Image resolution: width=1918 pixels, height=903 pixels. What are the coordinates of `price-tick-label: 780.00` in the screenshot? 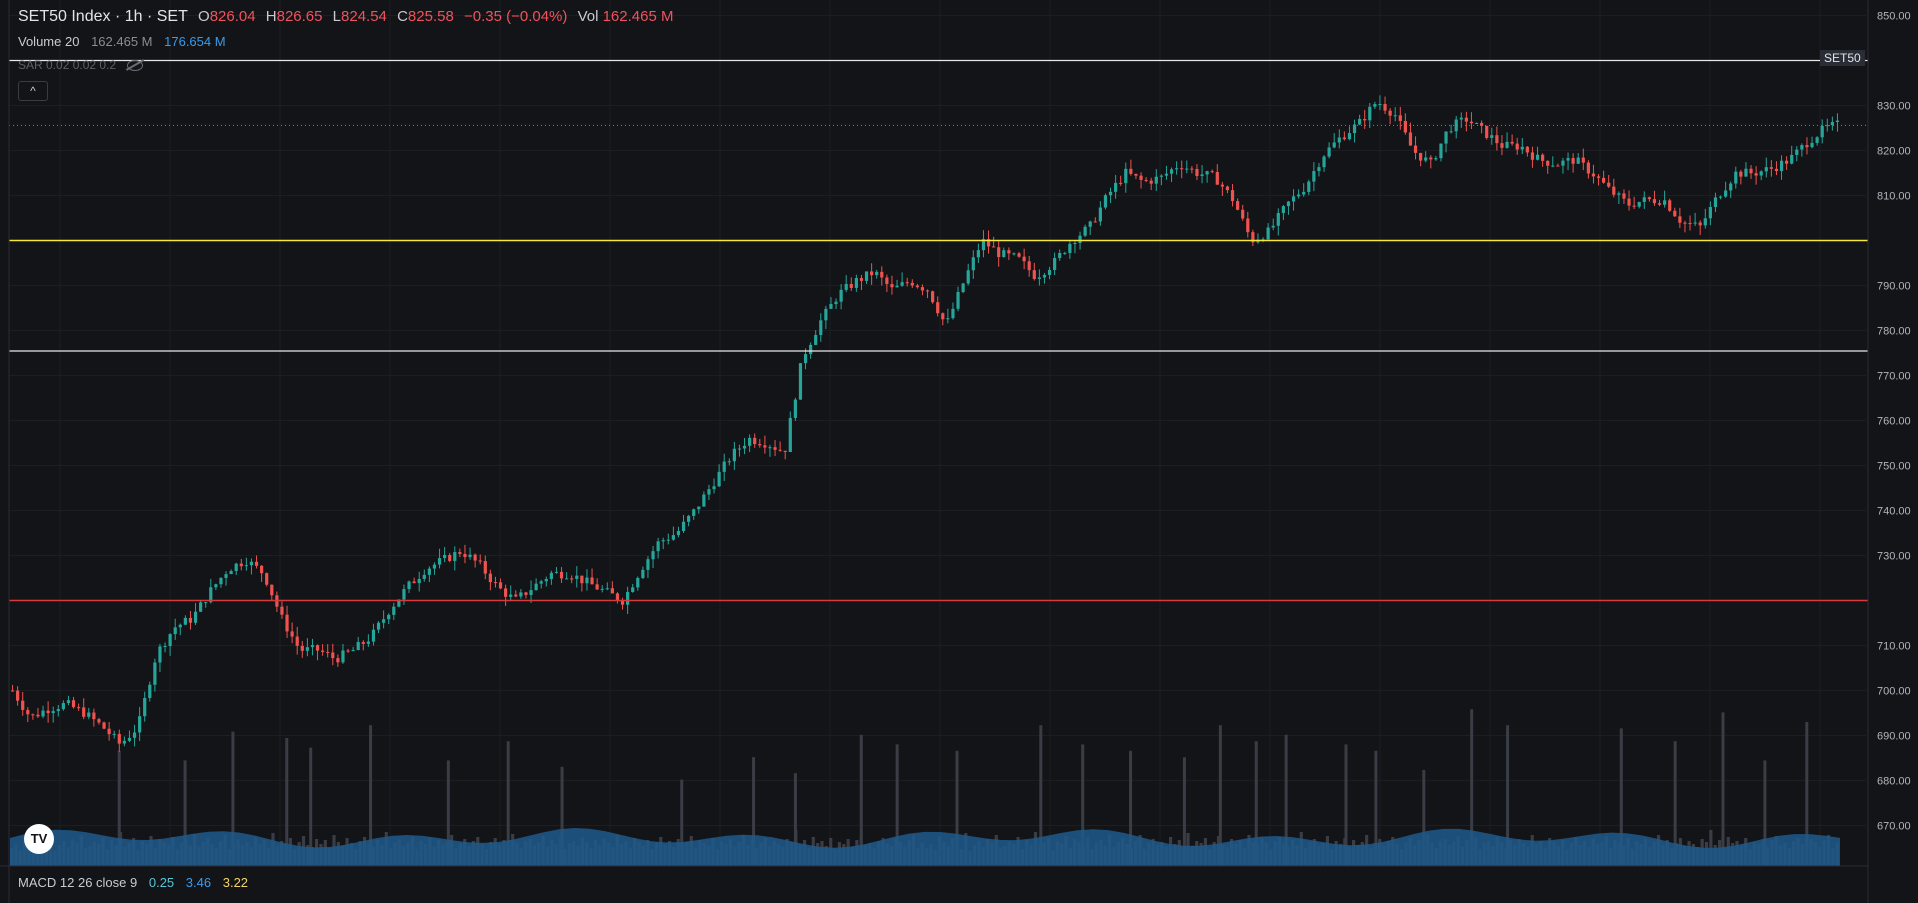 It's located at (1894, 332).